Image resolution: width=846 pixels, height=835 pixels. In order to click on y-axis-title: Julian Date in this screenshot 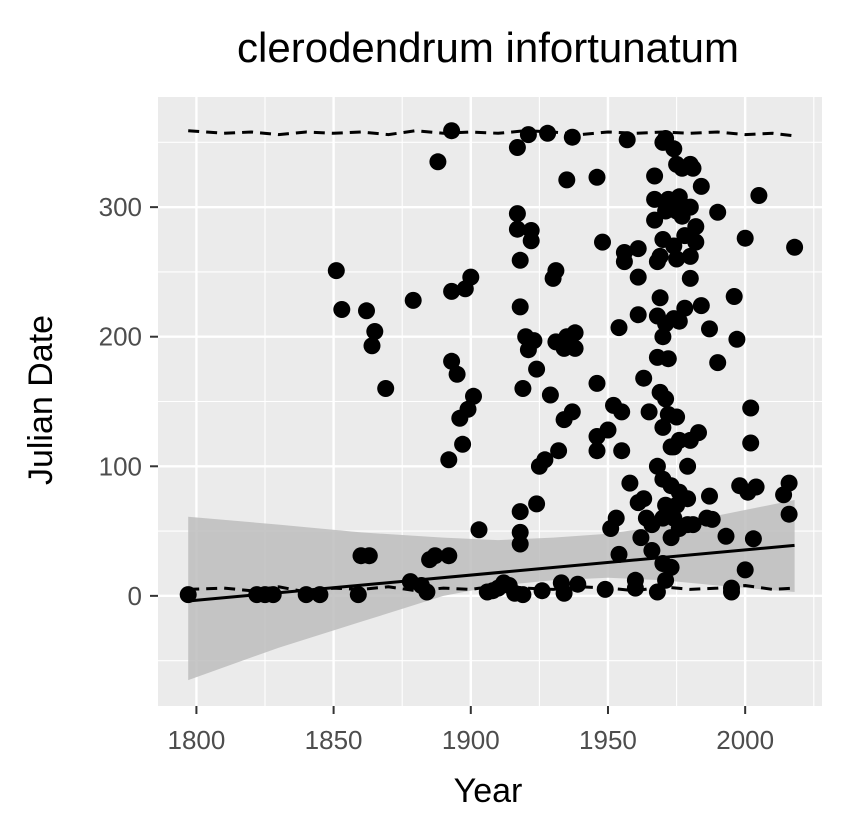, I will do `click(41, 400)`.